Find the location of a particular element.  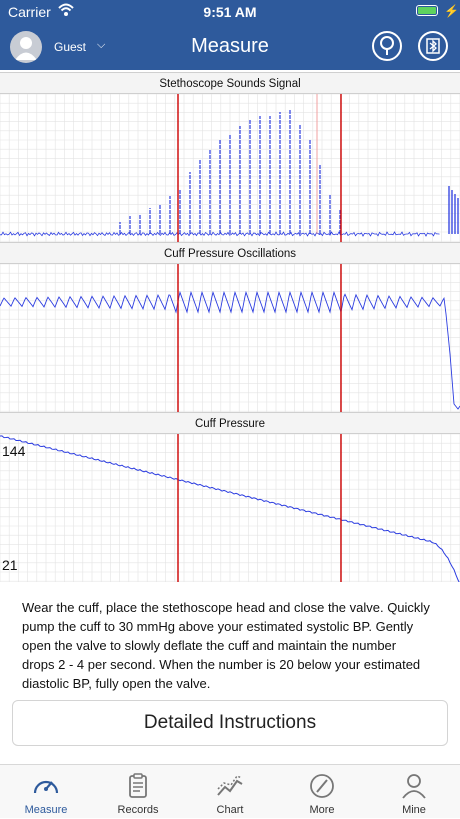

compass-icon is located at coordinates (322, 786).